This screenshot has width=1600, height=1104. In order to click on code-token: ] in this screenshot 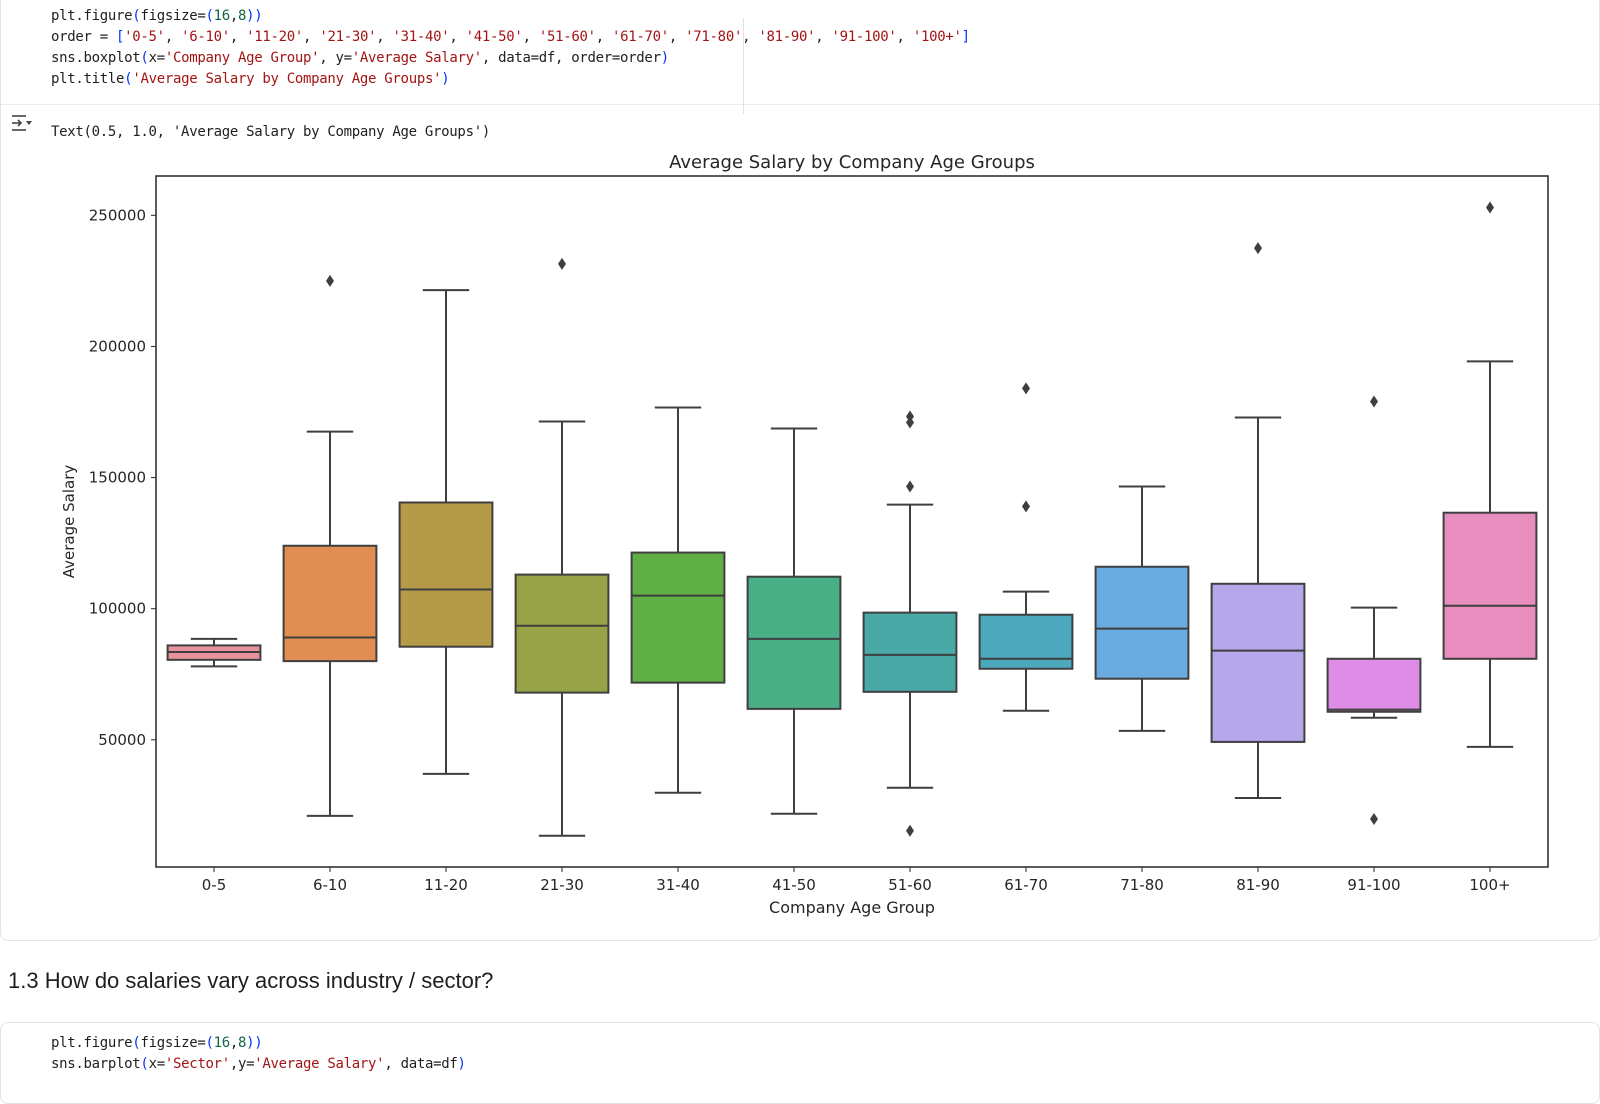, I will do `click(965, 37)`.